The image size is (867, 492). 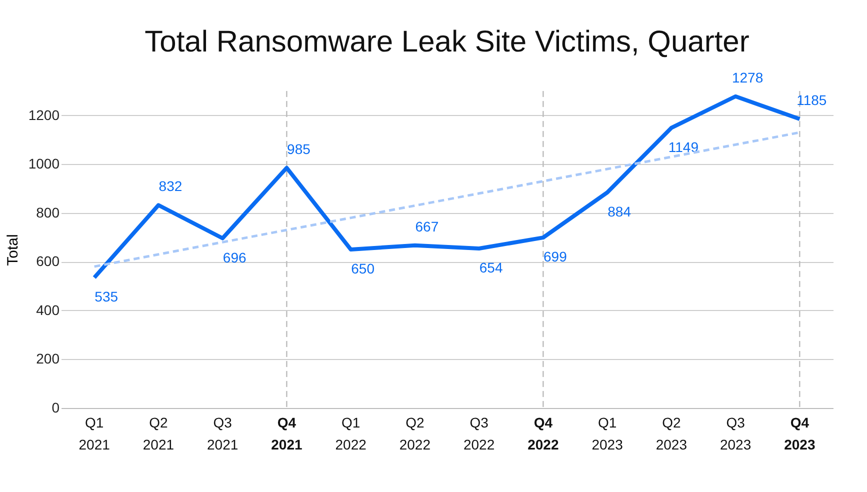 I want to click on y-tick-label: 1000, so click(x=44, y=164).